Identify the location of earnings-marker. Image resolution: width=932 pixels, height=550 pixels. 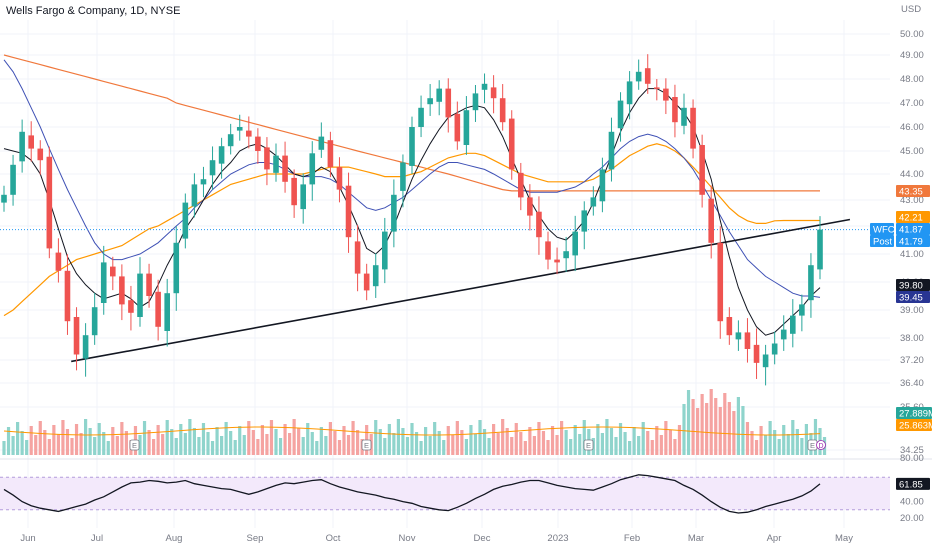
(134, 445).